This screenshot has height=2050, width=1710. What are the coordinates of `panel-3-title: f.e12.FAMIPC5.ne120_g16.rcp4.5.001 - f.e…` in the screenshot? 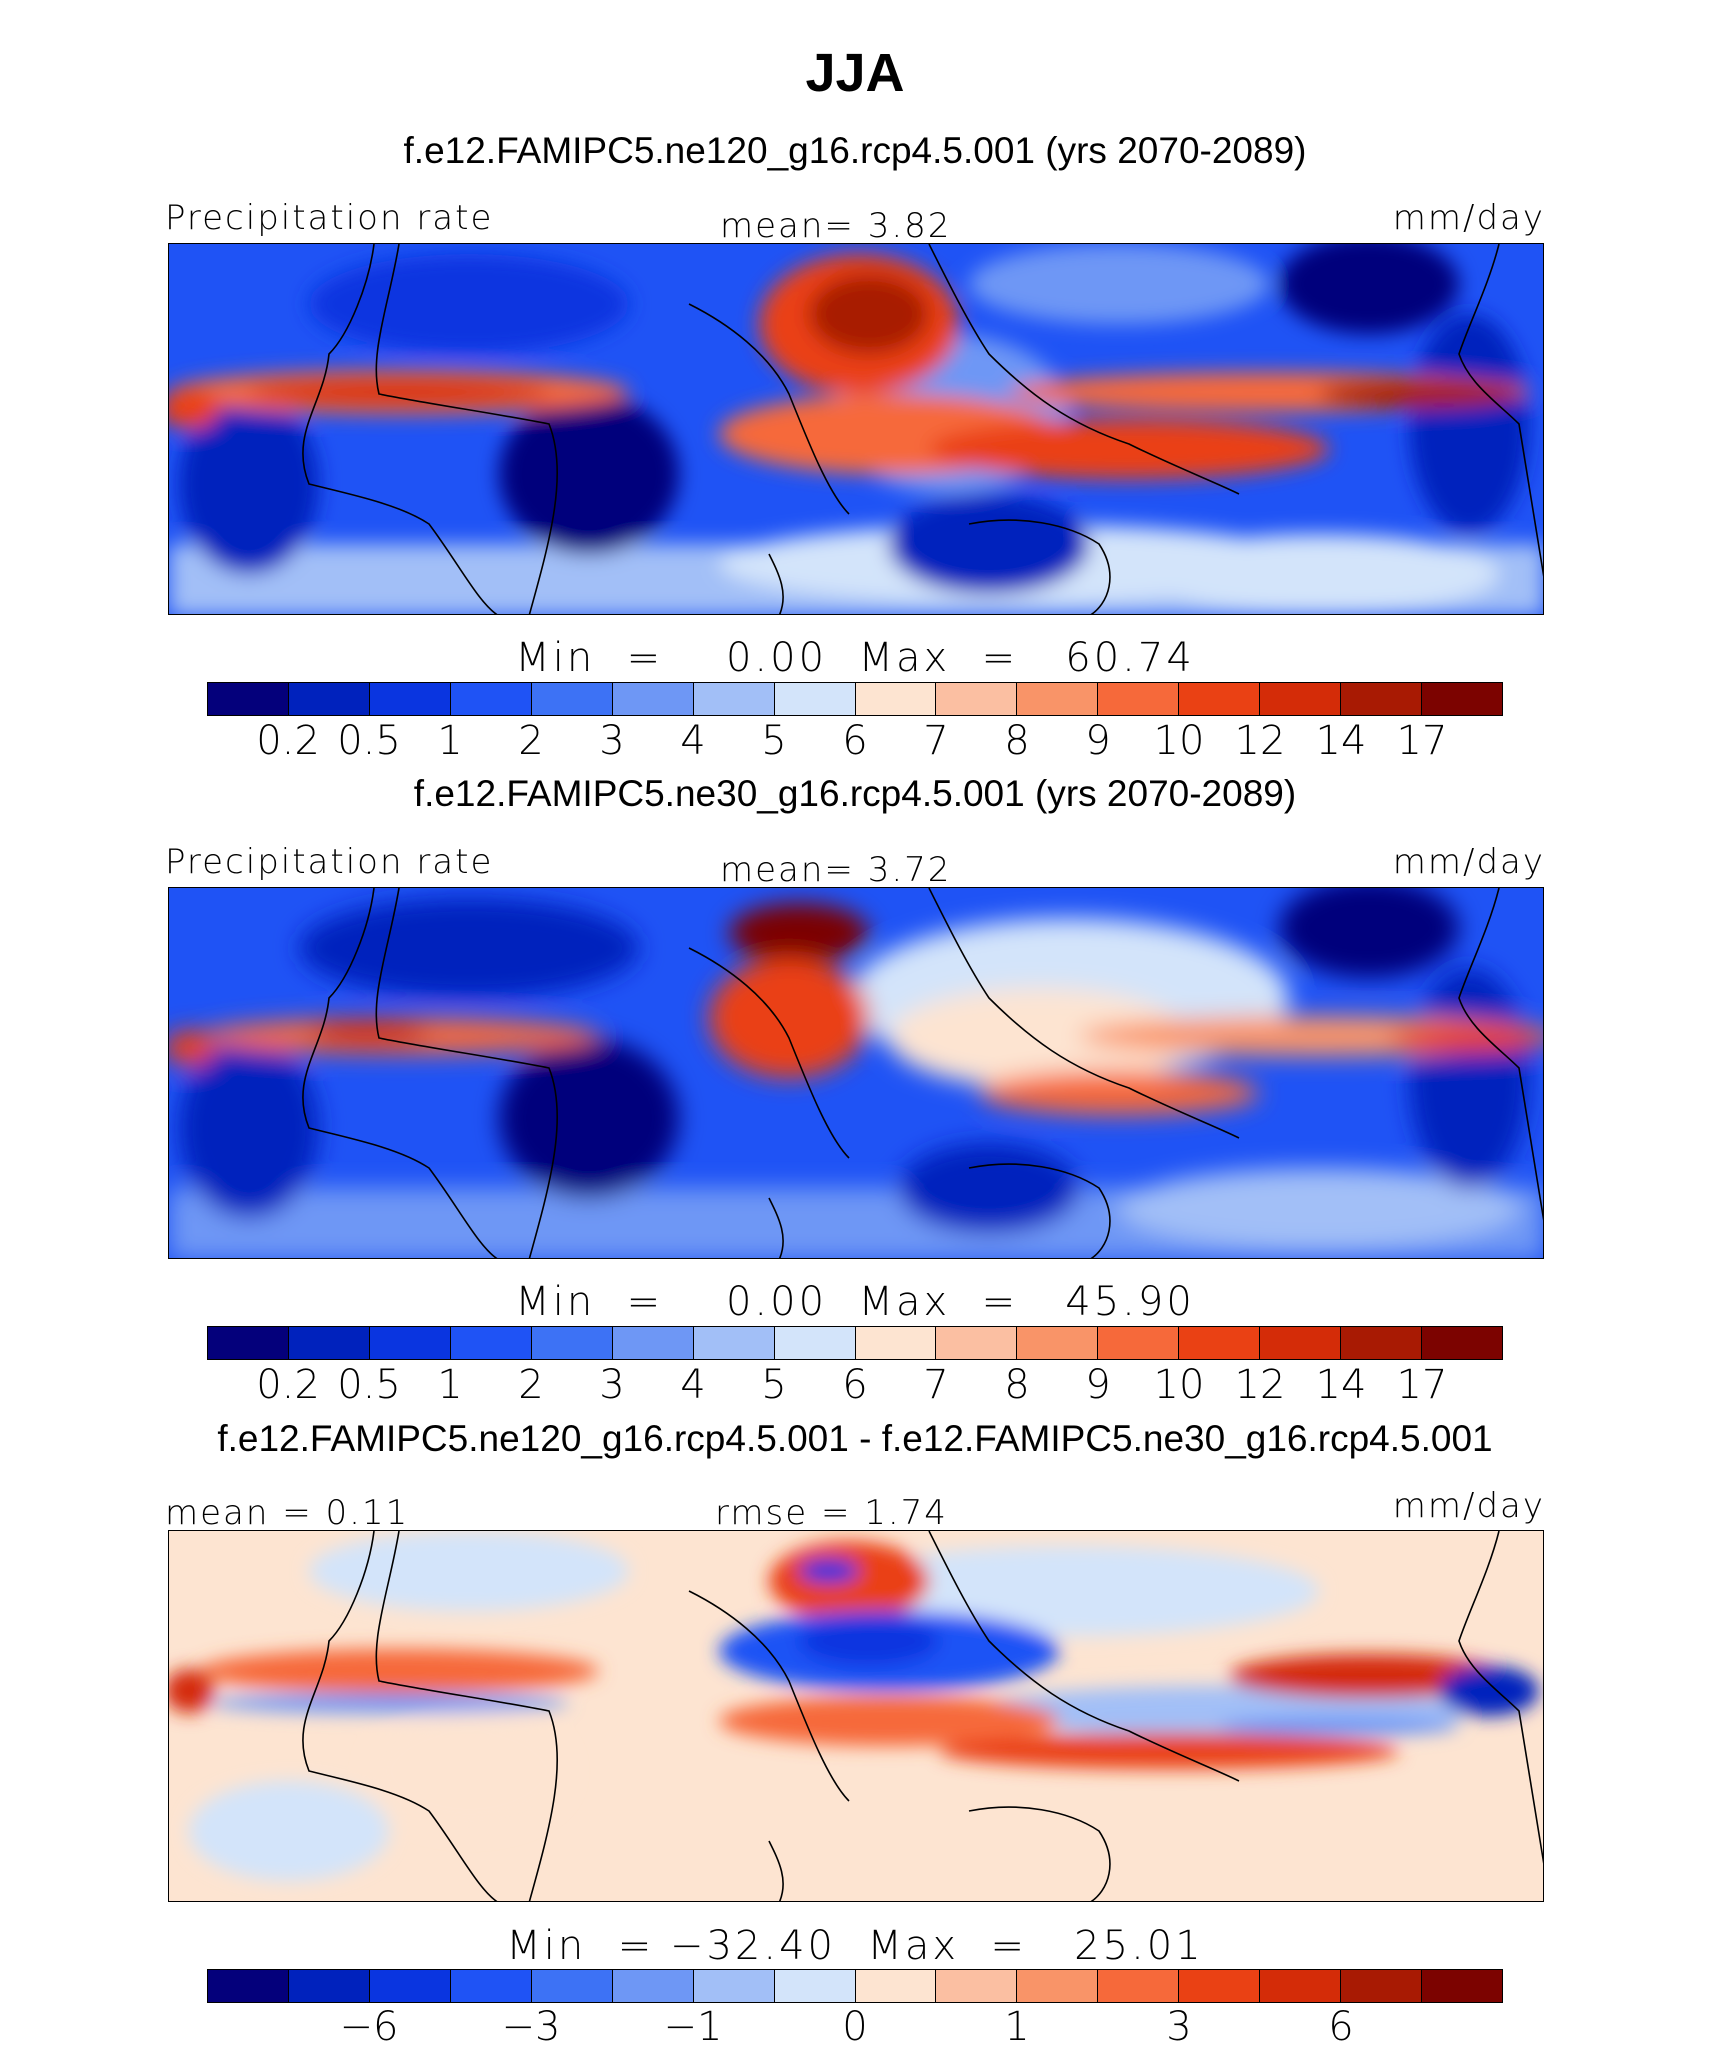 It's located at (855, 1438).